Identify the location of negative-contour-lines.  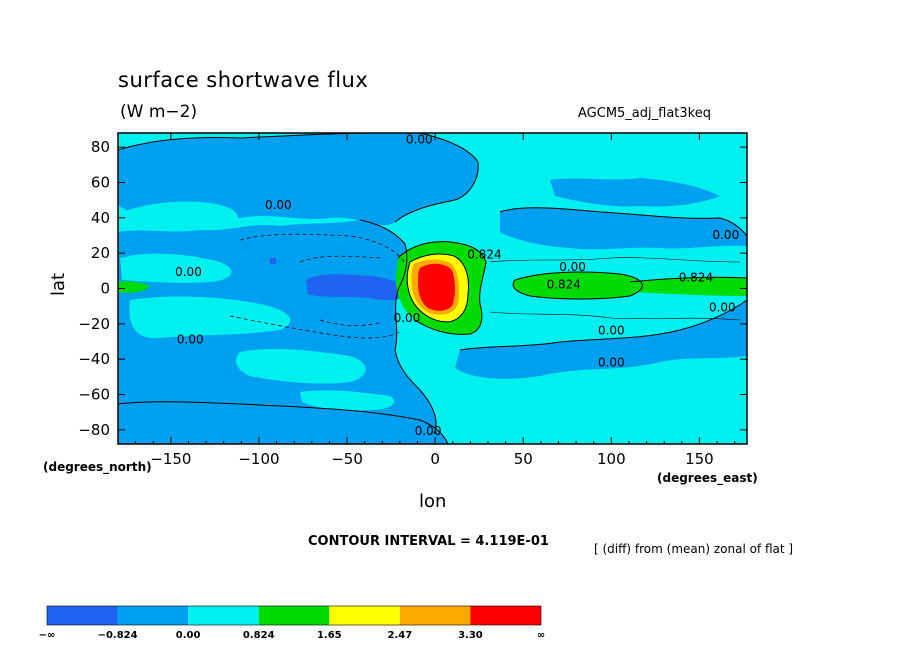
(317, 286).